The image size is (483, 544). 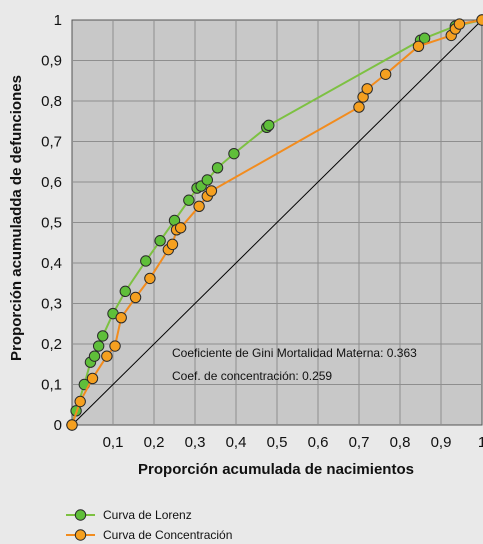 I want to click on legend-item: Curva de Lorenz, so click(x=129, y=515).